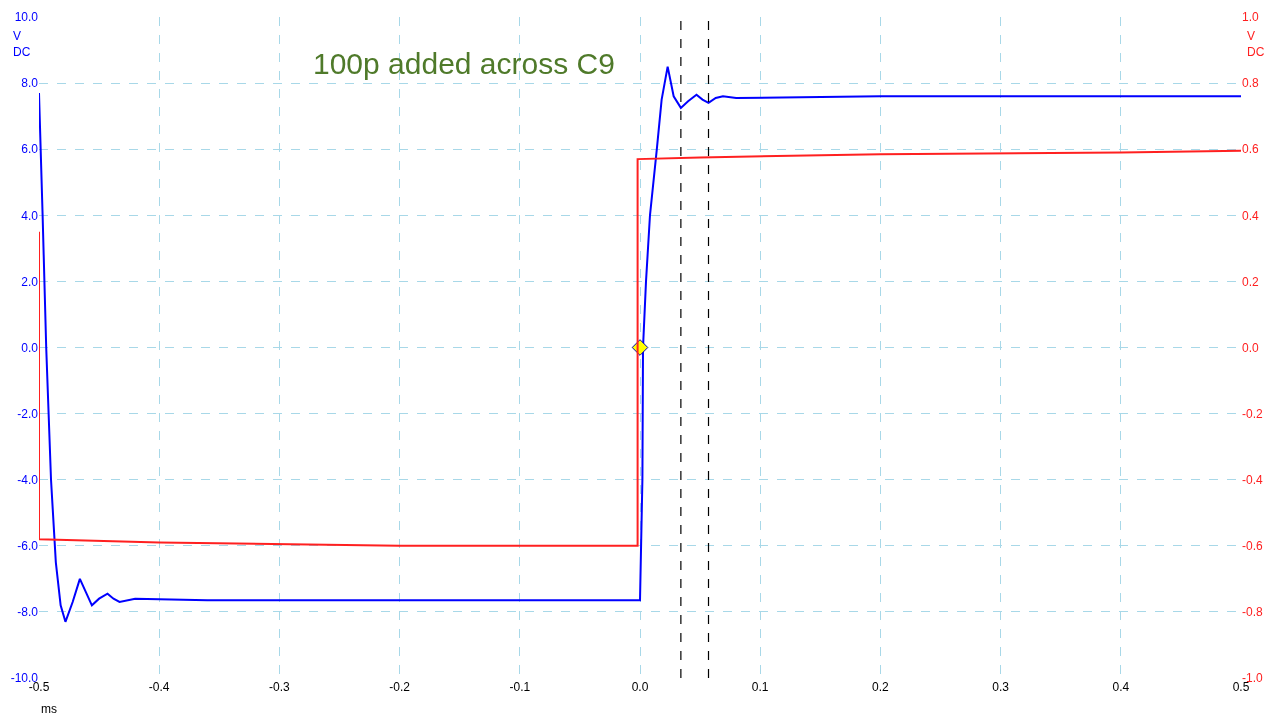 This screenshot has width=1280, height=720. I want to click on y-tick-label: 10.0, so click(26, 17).